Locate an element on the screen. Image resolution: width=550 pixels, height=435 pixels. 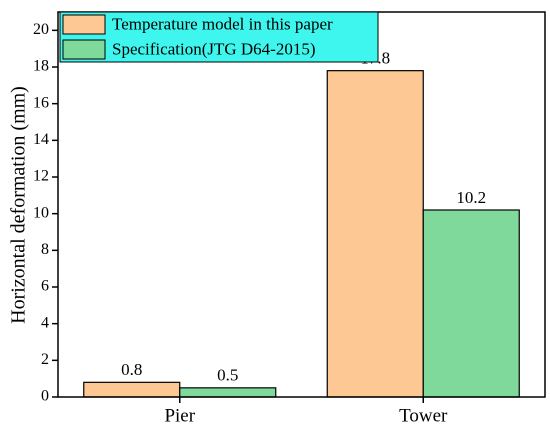
y-tick-label: 4 is located at coordinates (45, 322).